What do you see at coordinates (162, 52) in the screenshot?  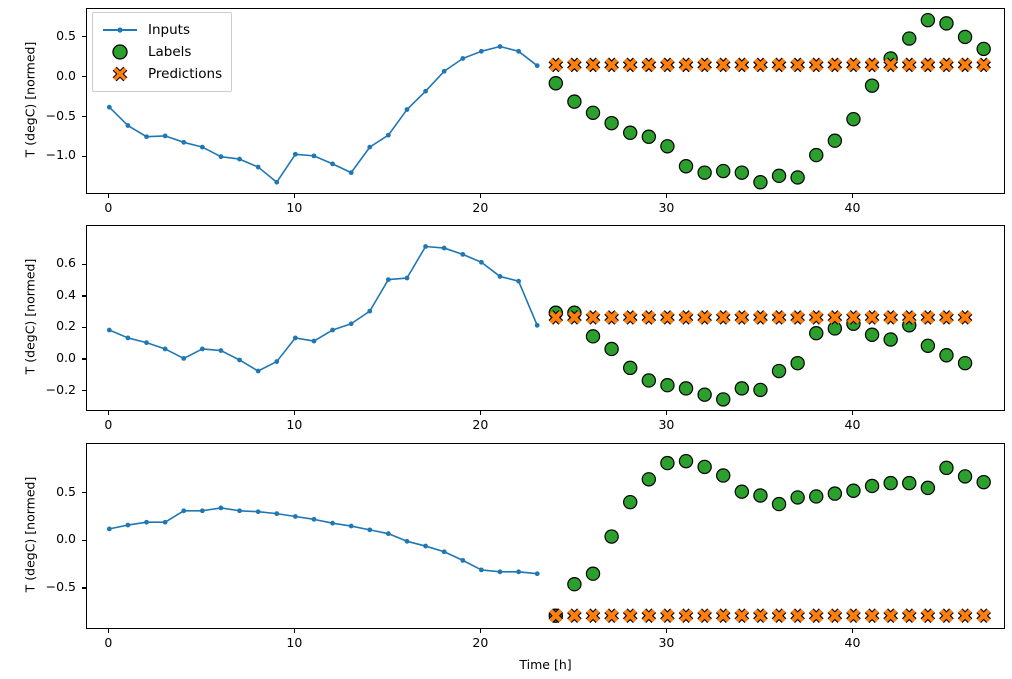 I see `chart-legend: Inputs Labels` at bounding box center [162, 52].